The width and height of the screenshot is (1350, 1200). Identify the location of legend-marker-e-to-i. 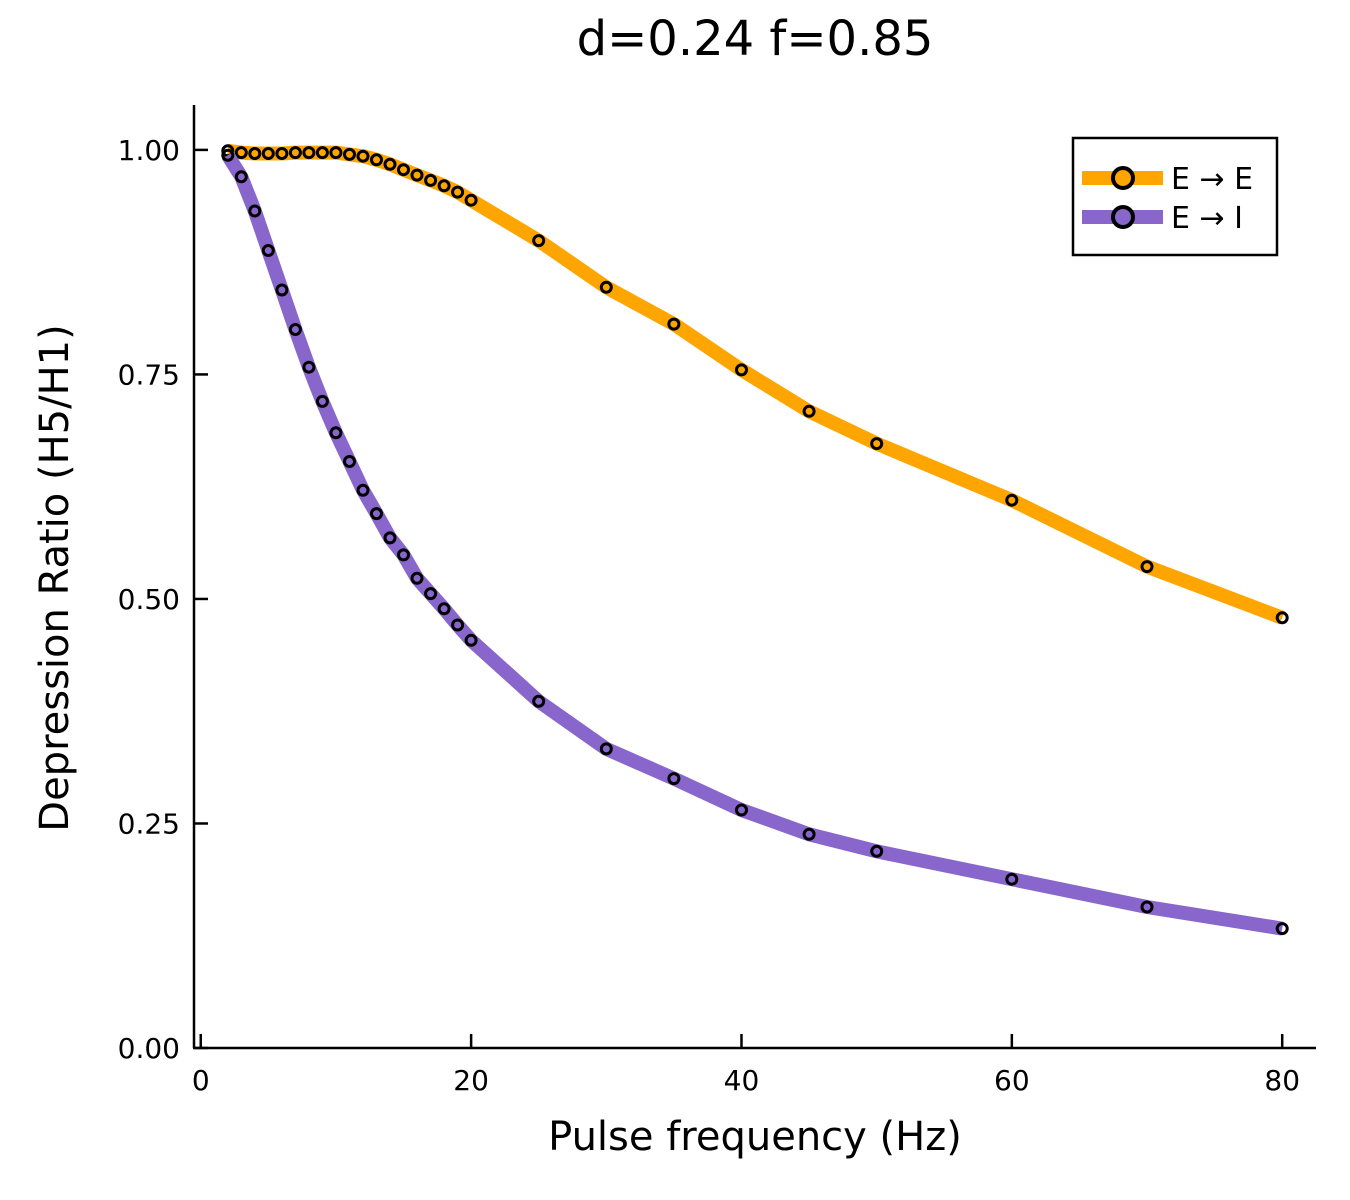
(1123, 217).